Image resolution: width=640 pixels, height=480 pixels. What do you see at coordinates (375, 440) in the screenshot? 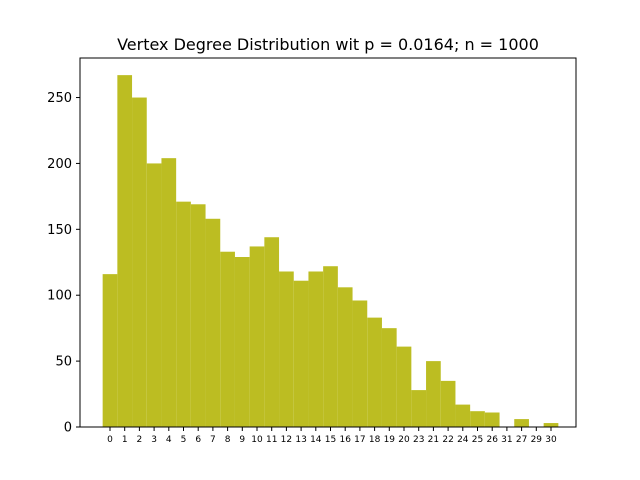
I see `x-tick-label: 18` at bounding box center [375, 440].